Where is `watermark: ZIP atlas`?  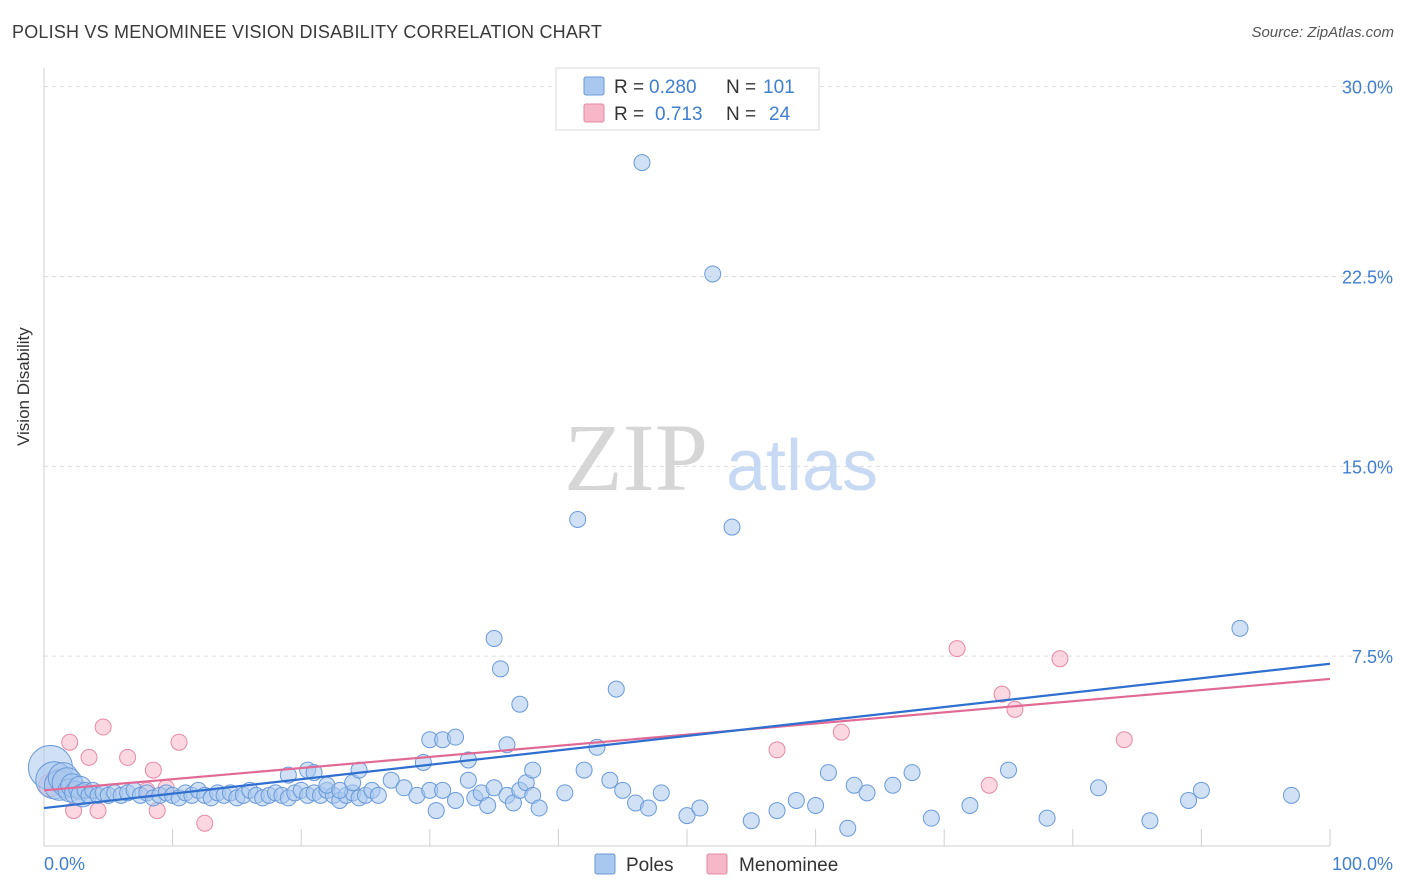 watermark: ZIP atlas is located at coordinates (721, 457).